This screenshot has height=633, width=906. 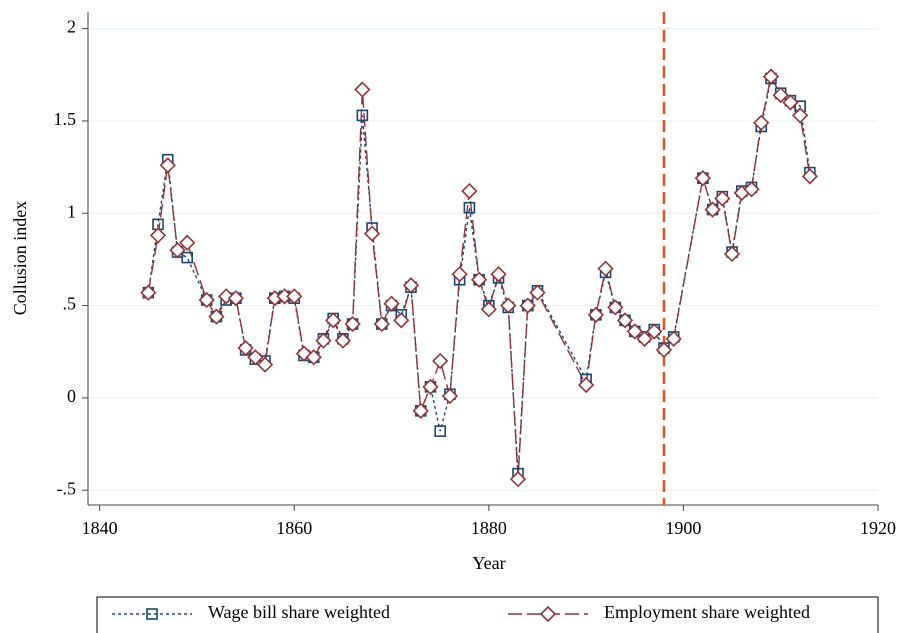 I want to click on x-tick-label: 1860, so click(x=294, y=528).